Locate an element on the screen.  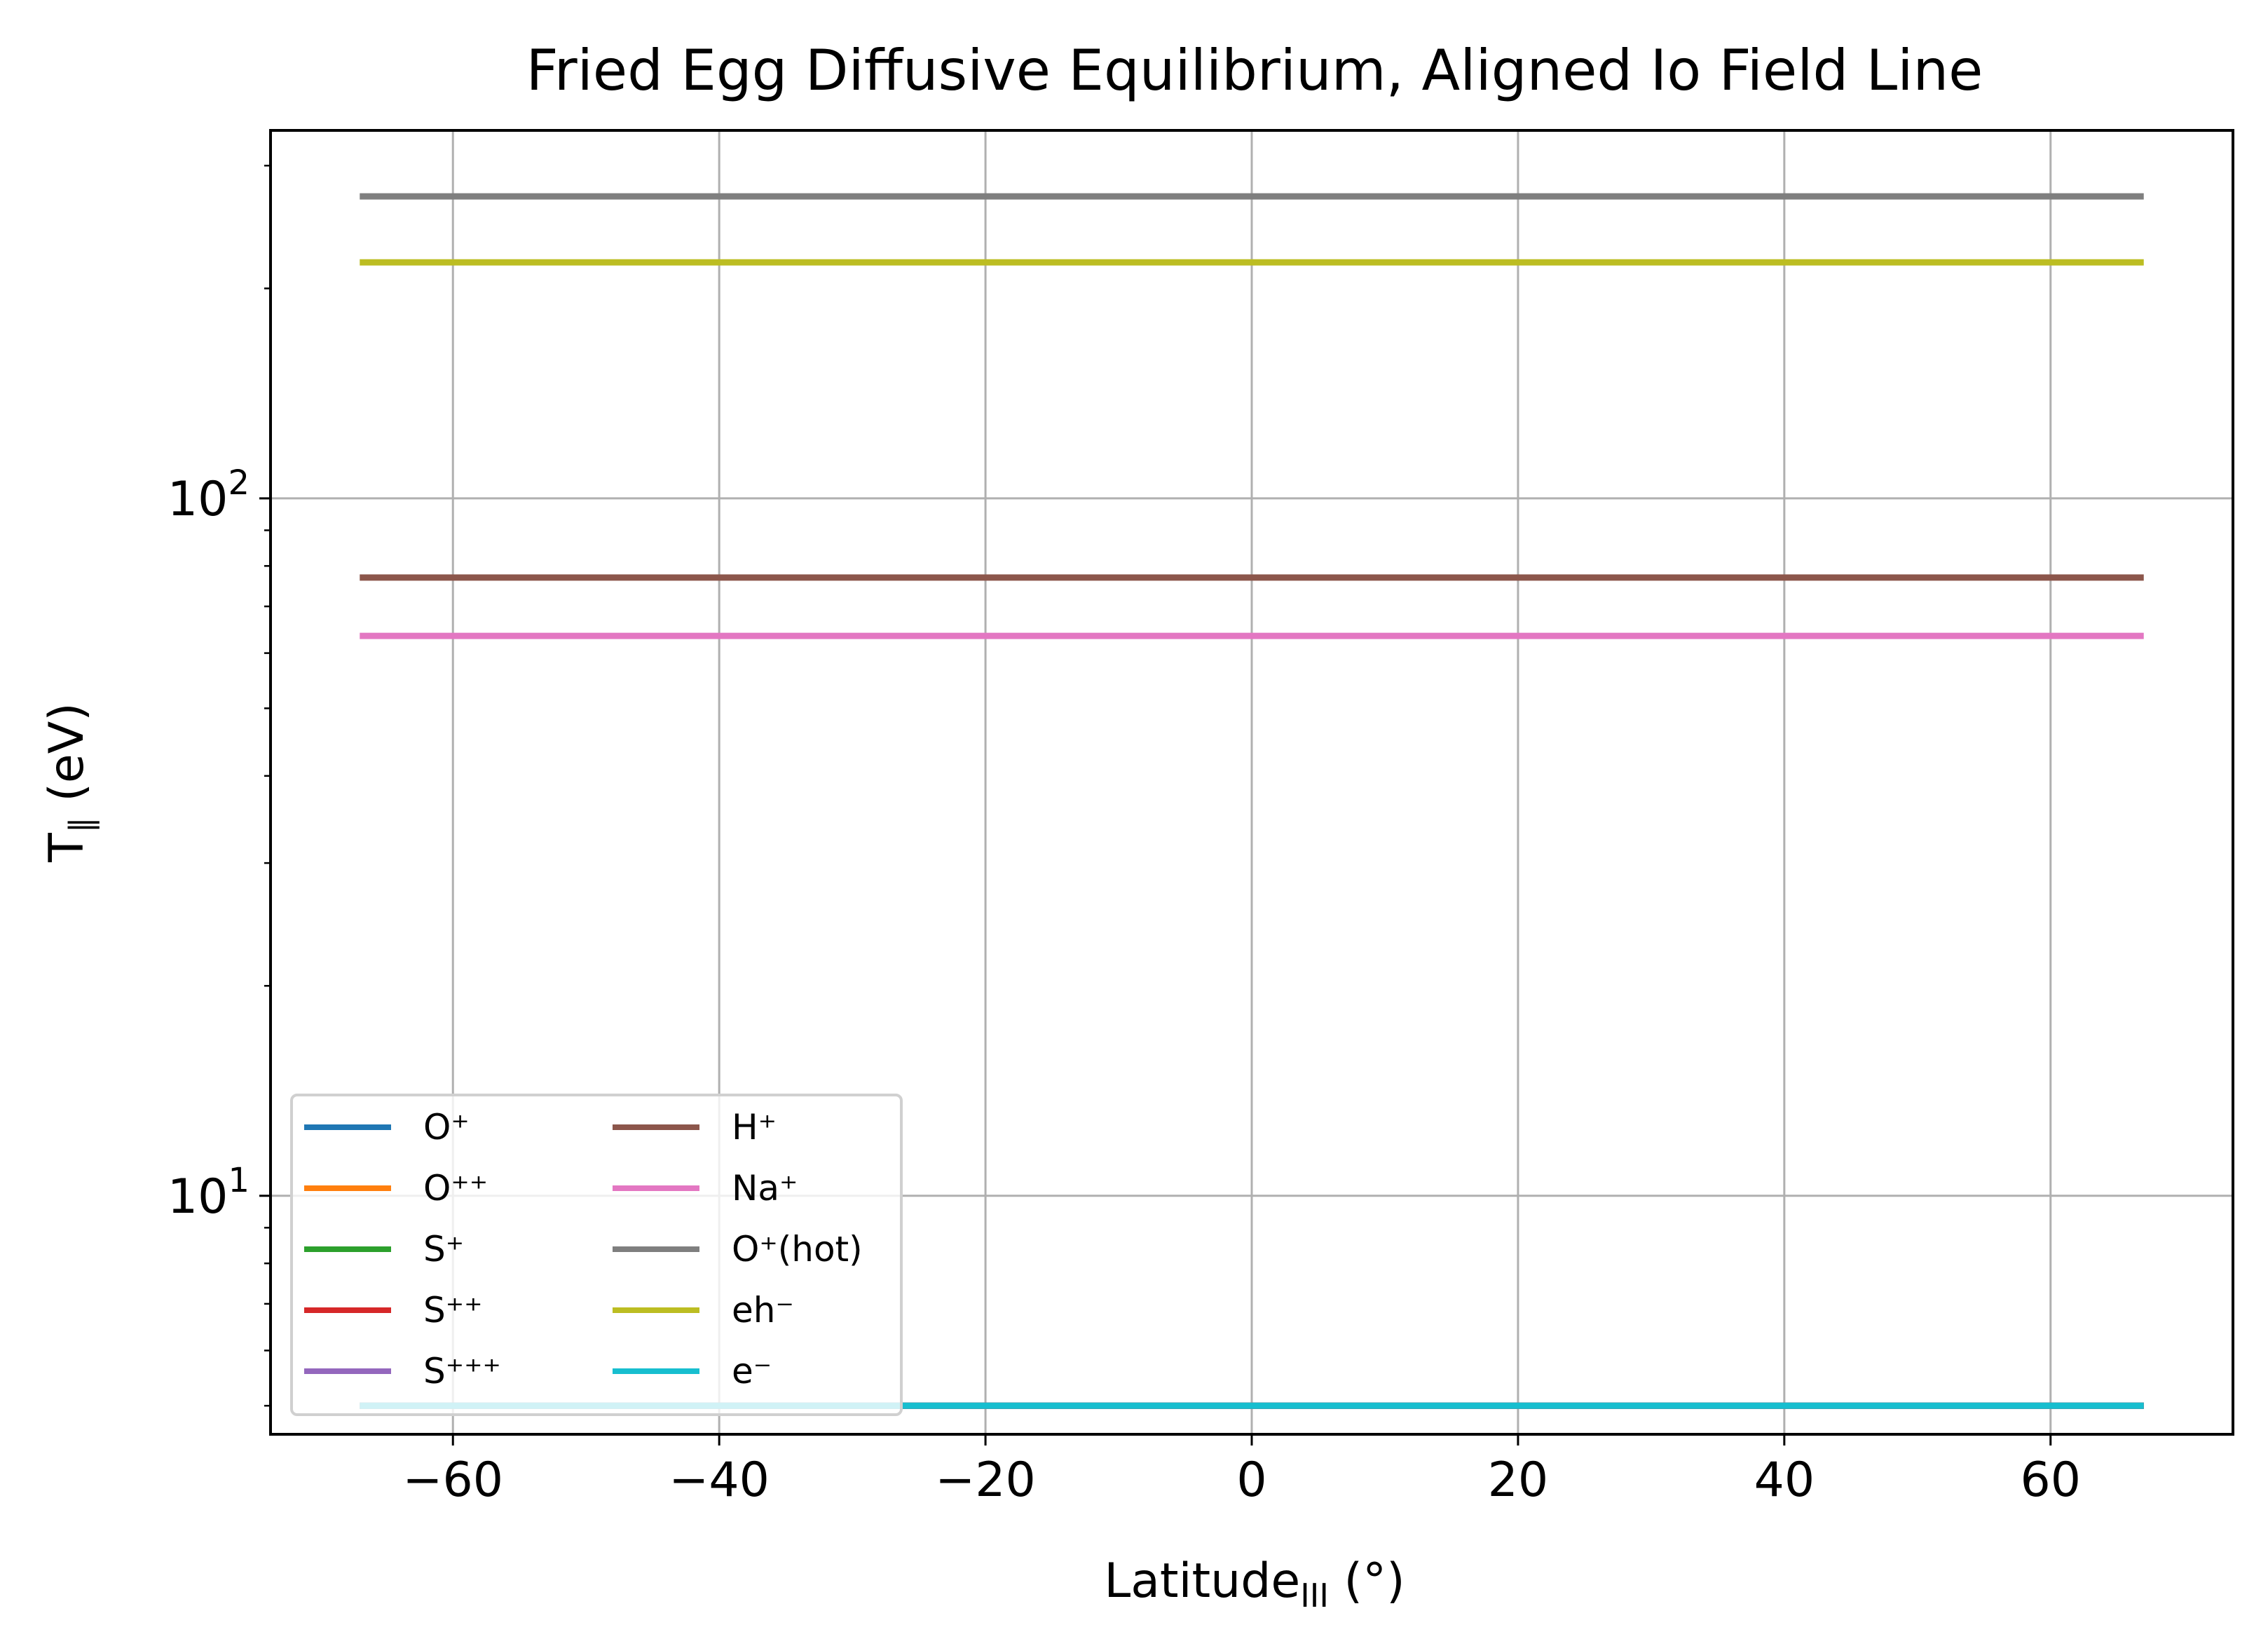
x-axis-label: LatitudeIII (°) is located at coordinates (1255, 1583).